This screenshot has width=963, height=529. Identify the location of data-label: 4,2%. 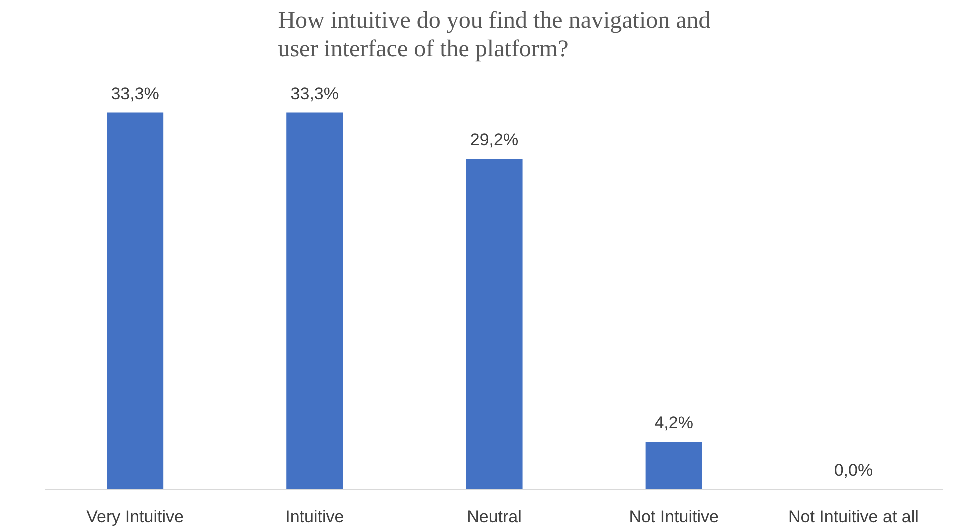
(674, 423).